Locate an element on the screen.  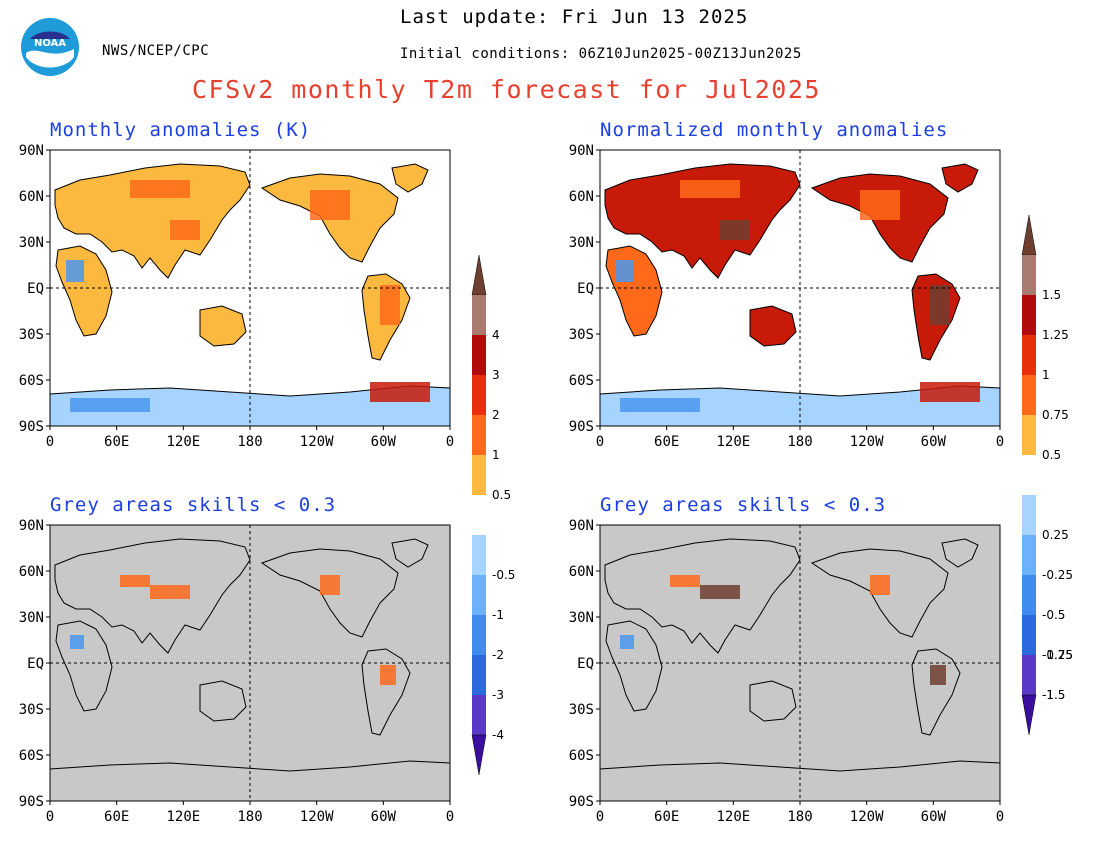
colorbar-top-arrow is located at coordinates (479, 275).